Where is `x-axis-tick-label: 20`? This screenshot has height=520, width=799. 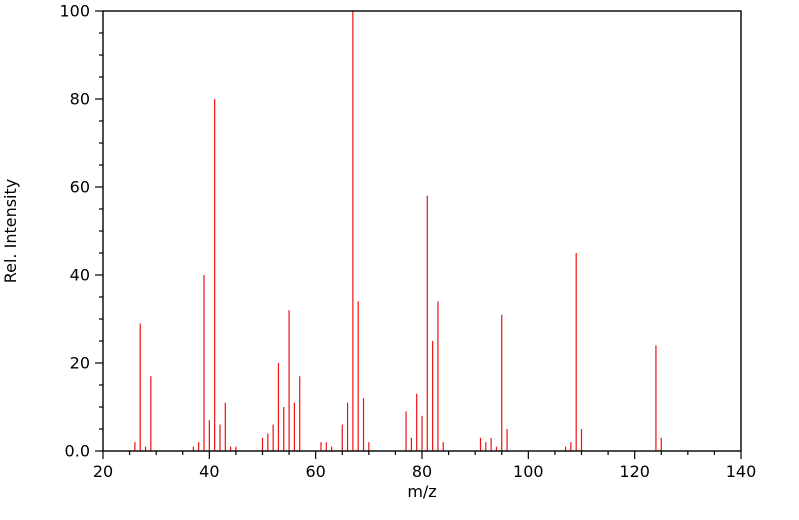
x-axis-tick-label: 20 is located at coordinates (103, 471).